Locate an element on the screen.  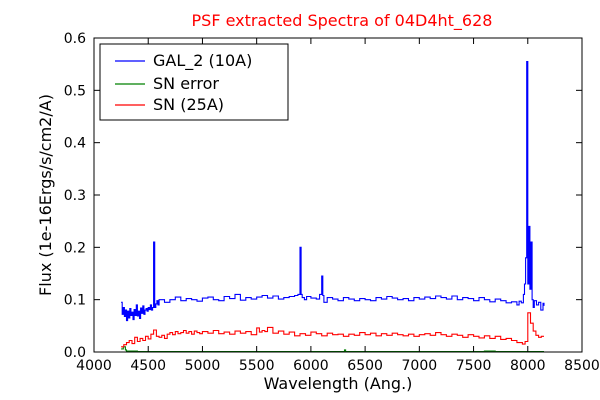
y-axis-label: Flux (1e-16Ergs/s/cm2/A) is located at coordinates (45, 195).